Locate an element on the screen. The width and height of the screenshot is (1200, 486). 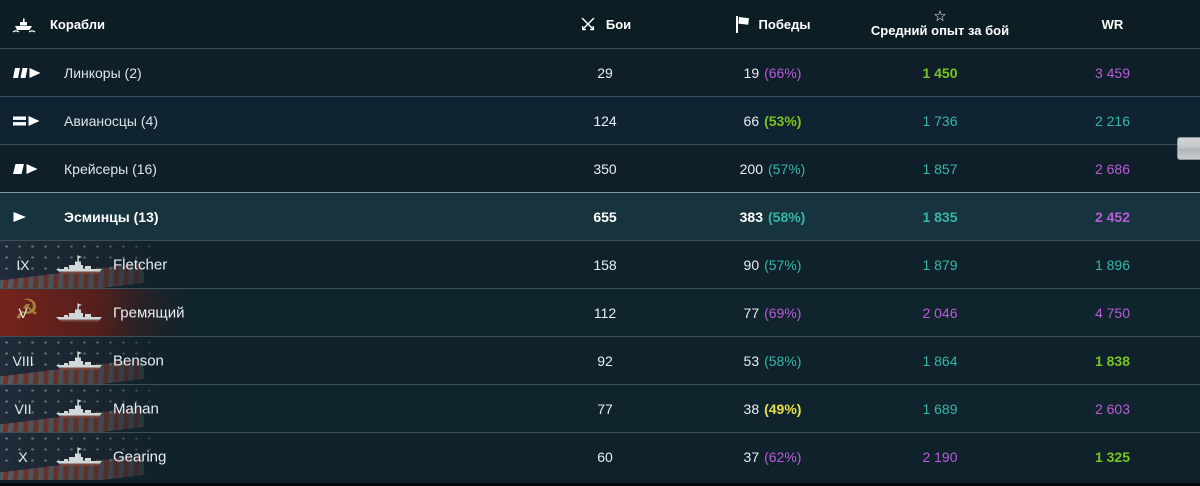
ship-tier: VIII is located at coordinates (23, 360).